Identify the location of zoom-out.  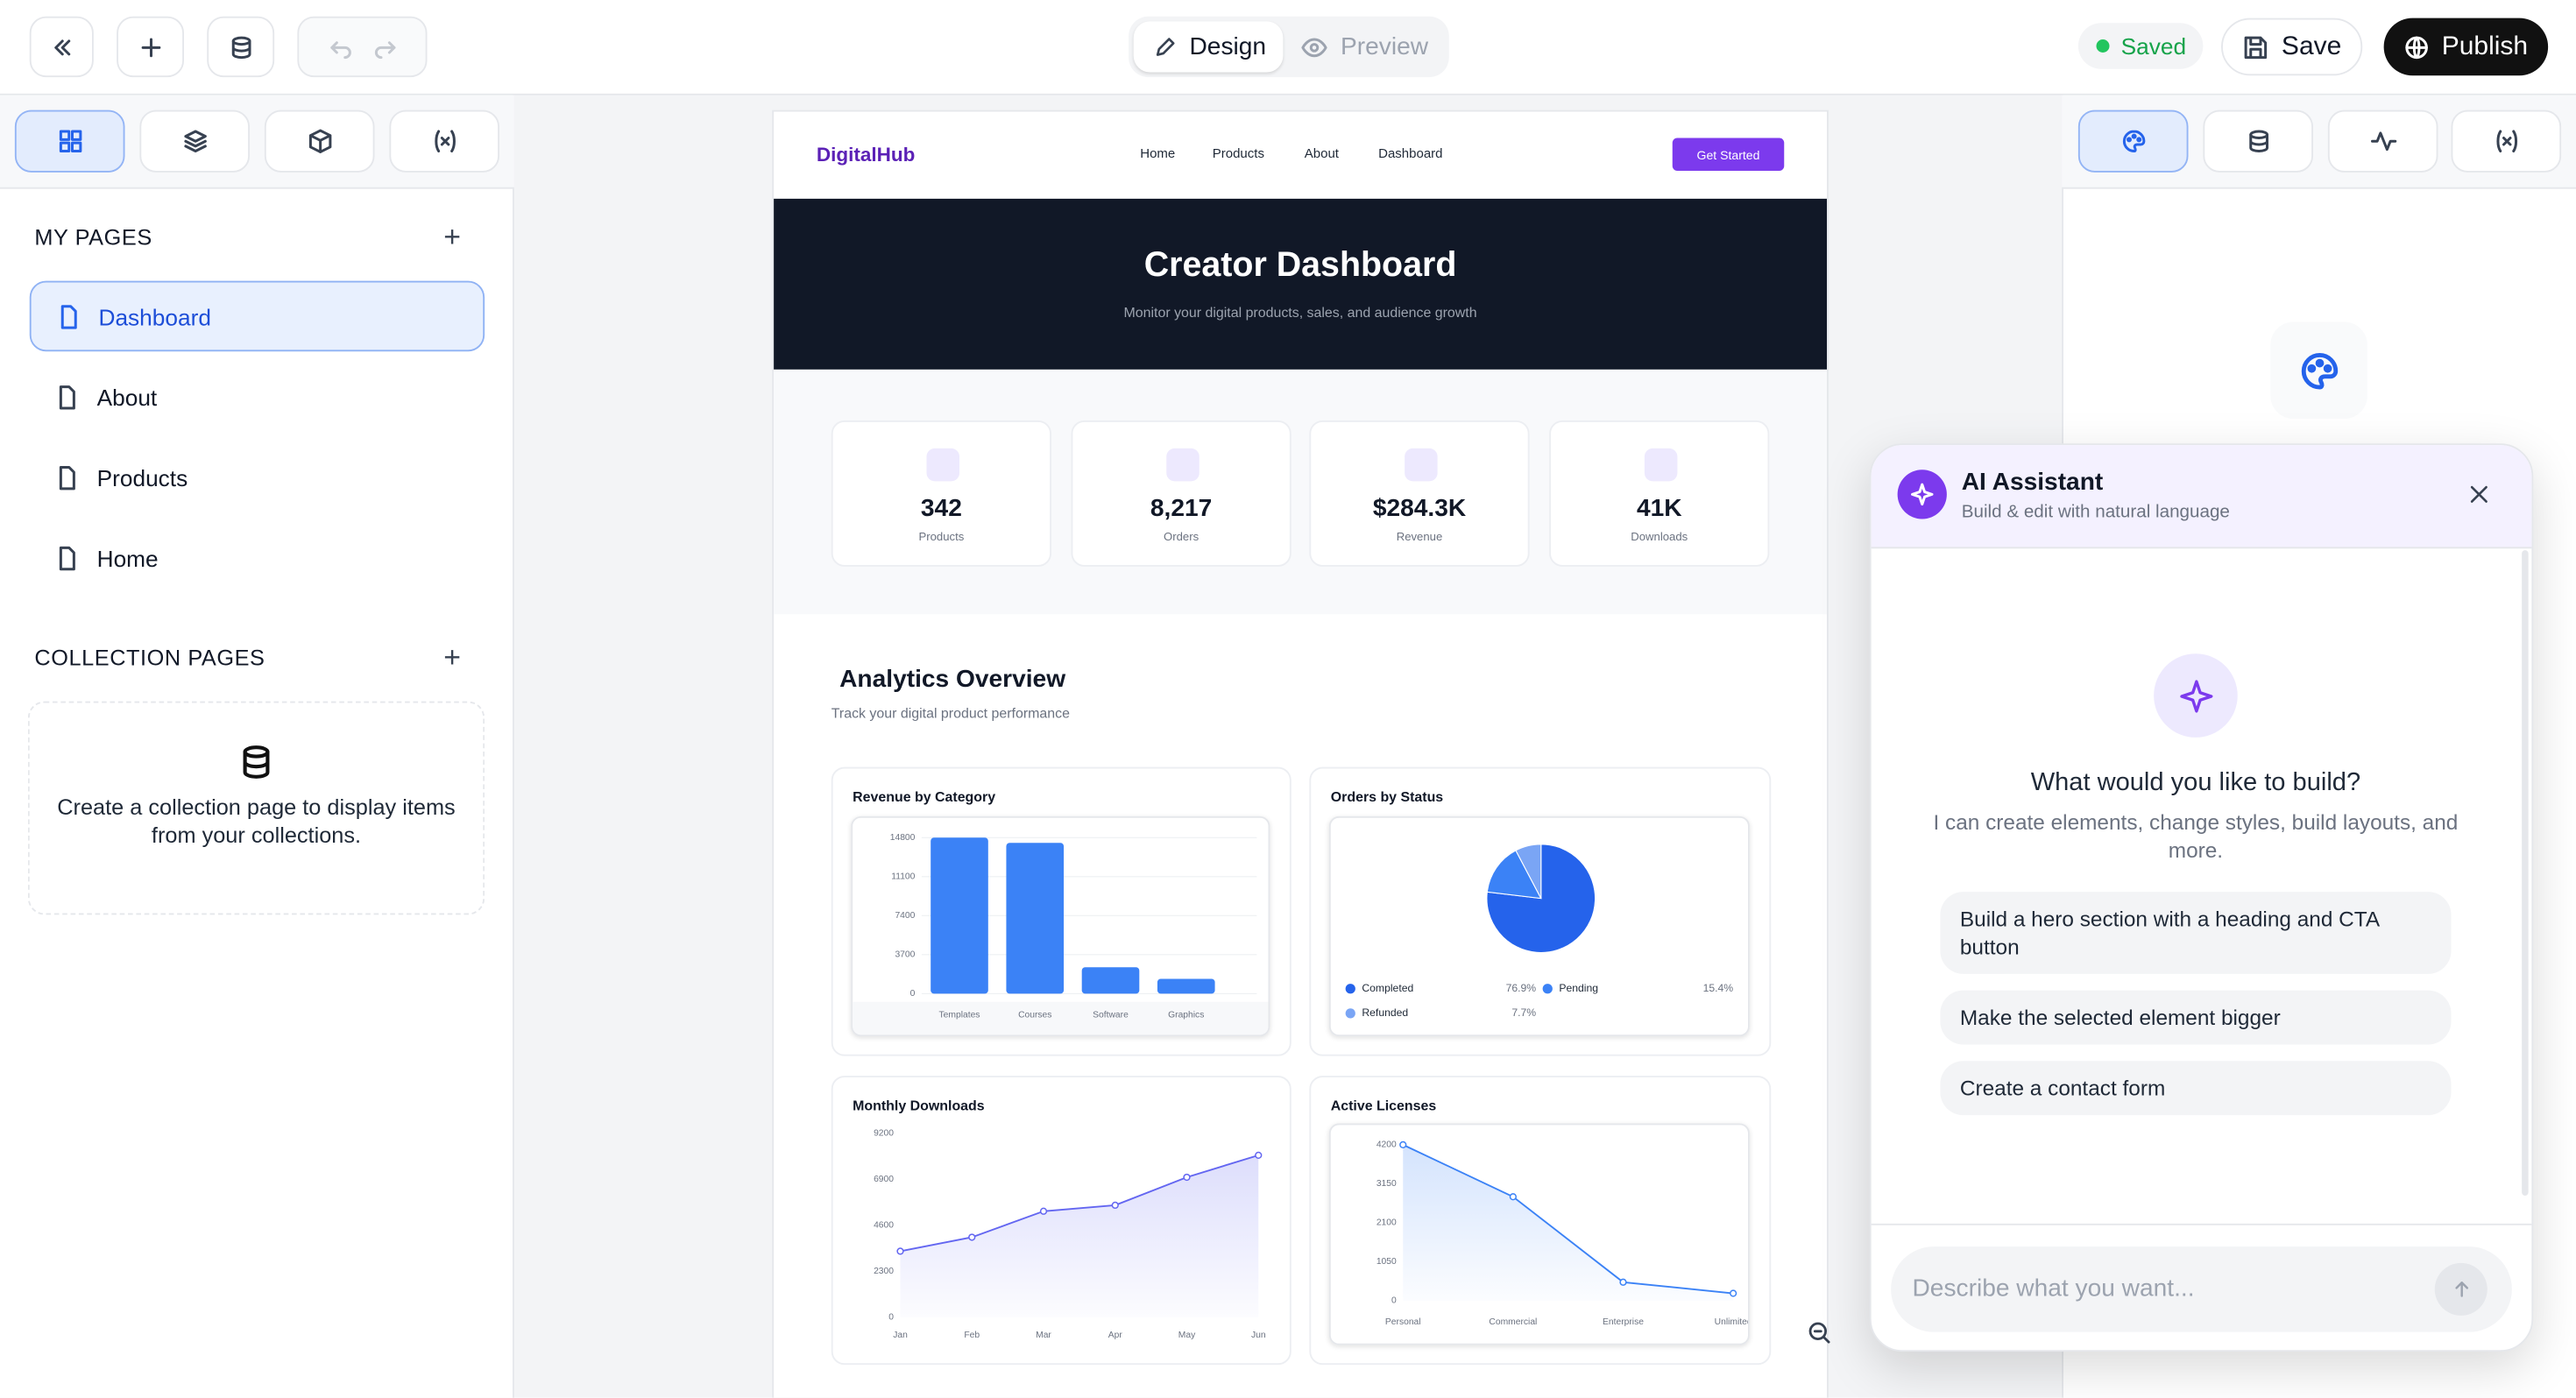
(1820, 1333).